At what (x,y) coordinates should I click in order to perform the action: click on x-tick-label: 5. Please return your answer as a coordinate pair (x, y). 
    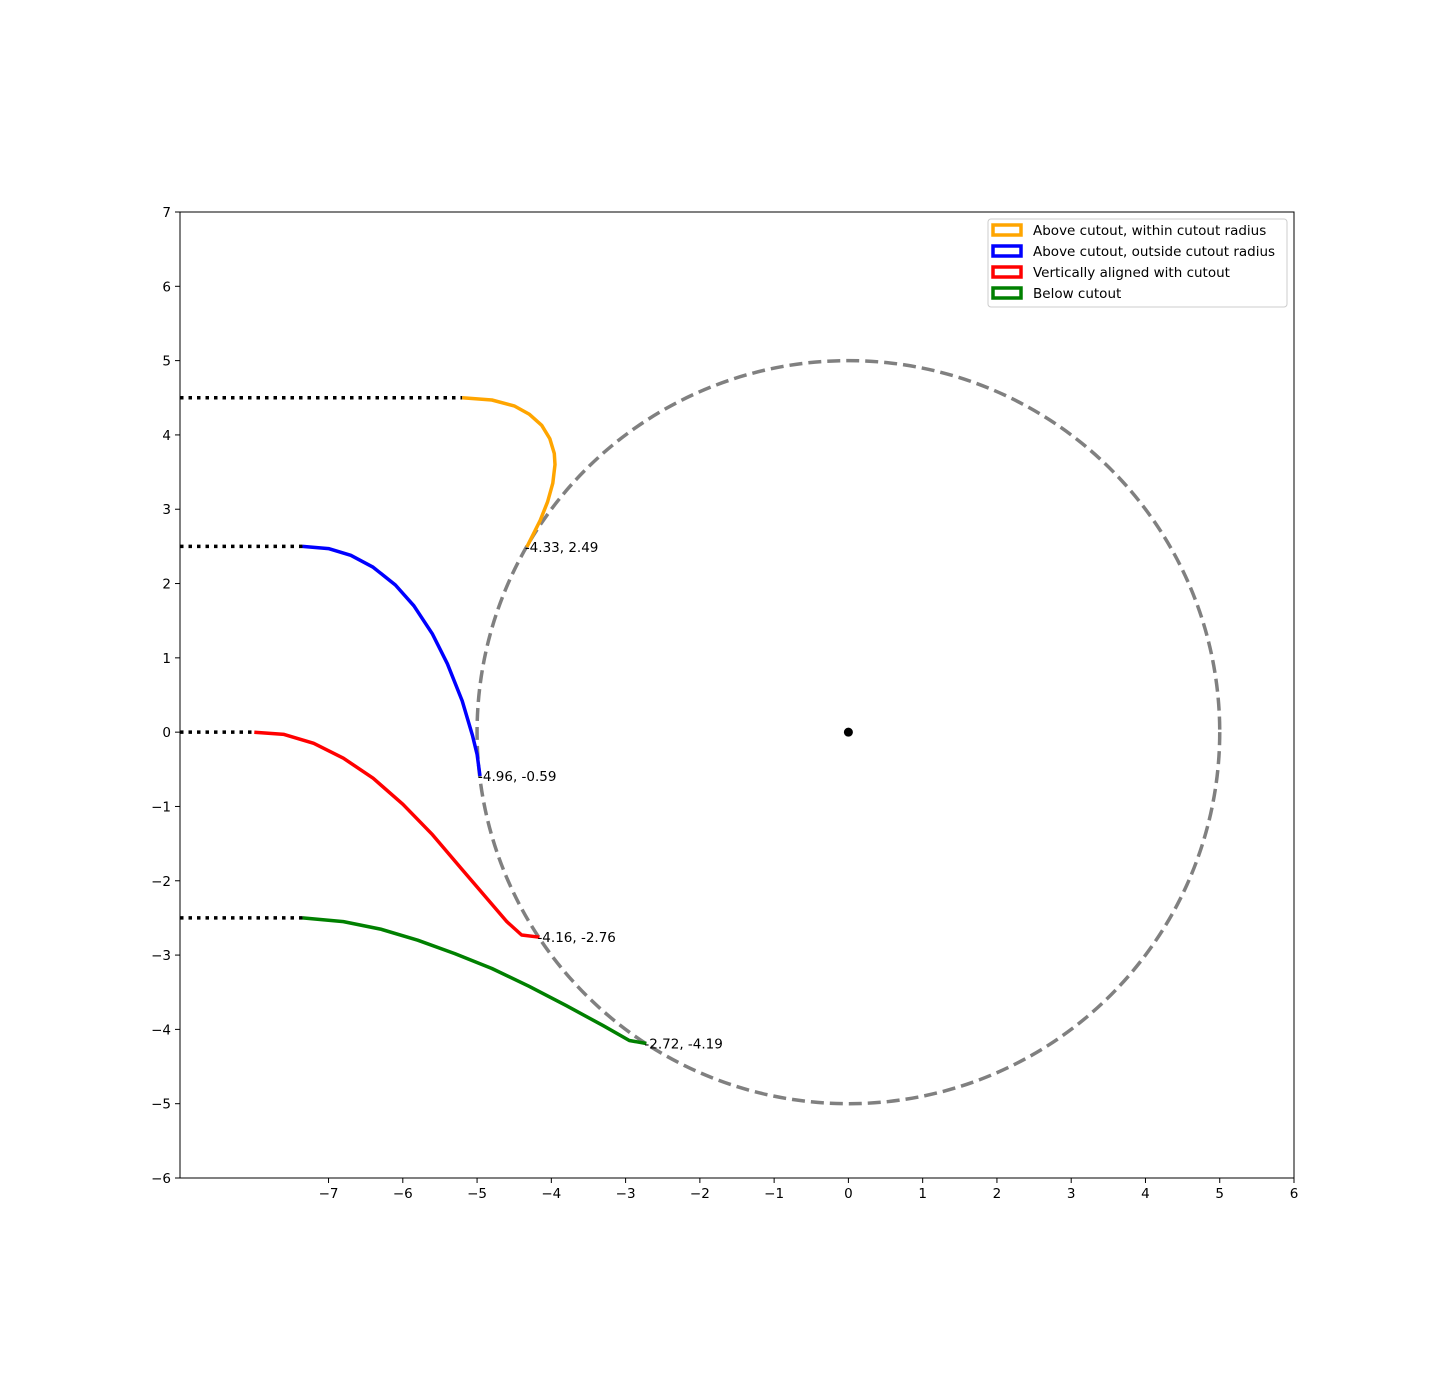
    Looking at the image, I should click on (1219, 1194).